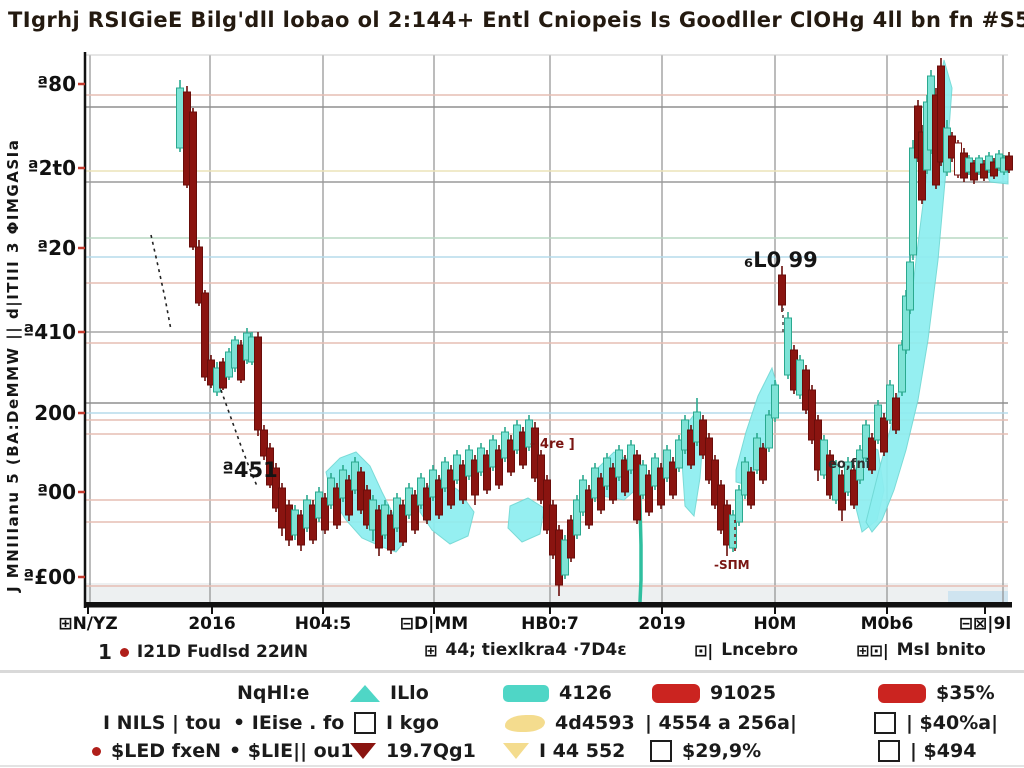  What do you see at coordinates (595, 723) in the screenshot?
I see `legend-label: 4d4593` at bounding box center [595, 723].